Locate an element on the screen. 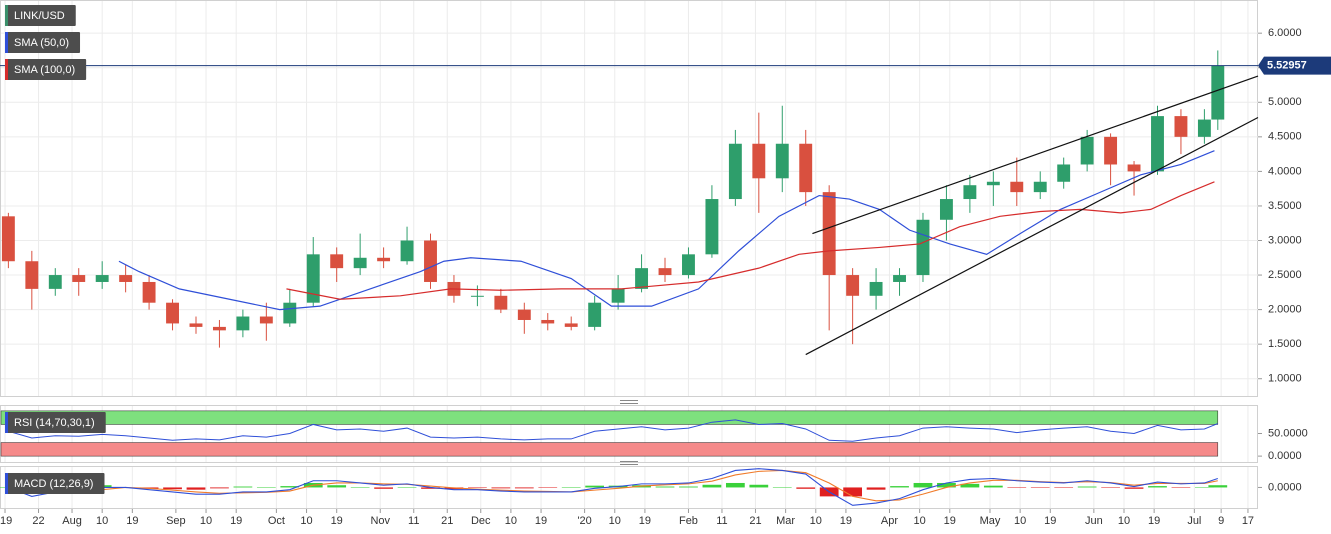  x-tick-label: Aug is located at coordinates (72, 521).